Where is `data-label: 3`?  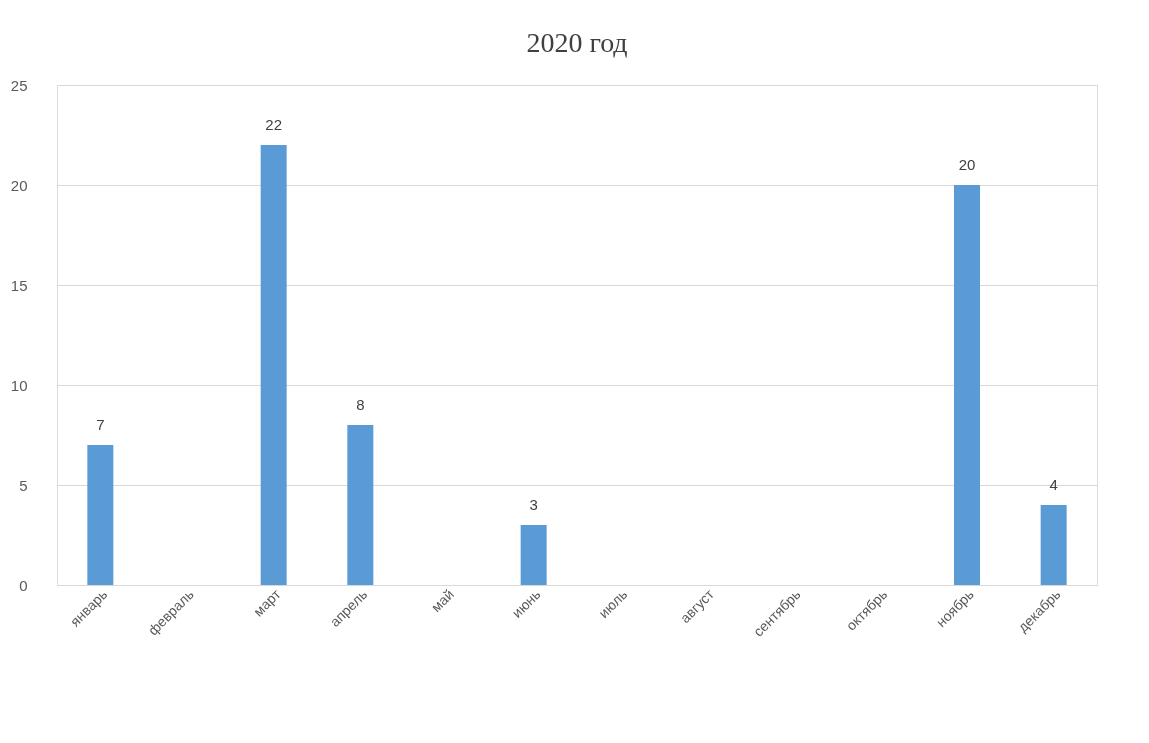 data-label: 3 is located at coordinates (533, 504).